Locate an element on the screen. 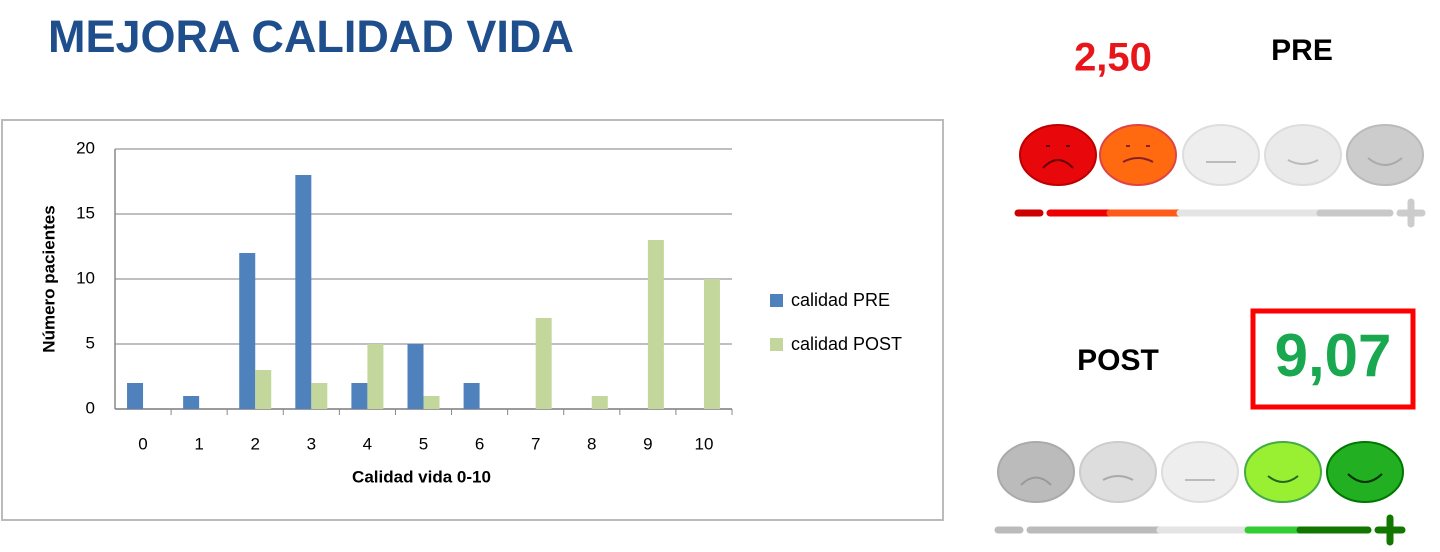 This screenshot has height=552, width=1440. x-tick-label: 0 is located at coordinates (142, 443).